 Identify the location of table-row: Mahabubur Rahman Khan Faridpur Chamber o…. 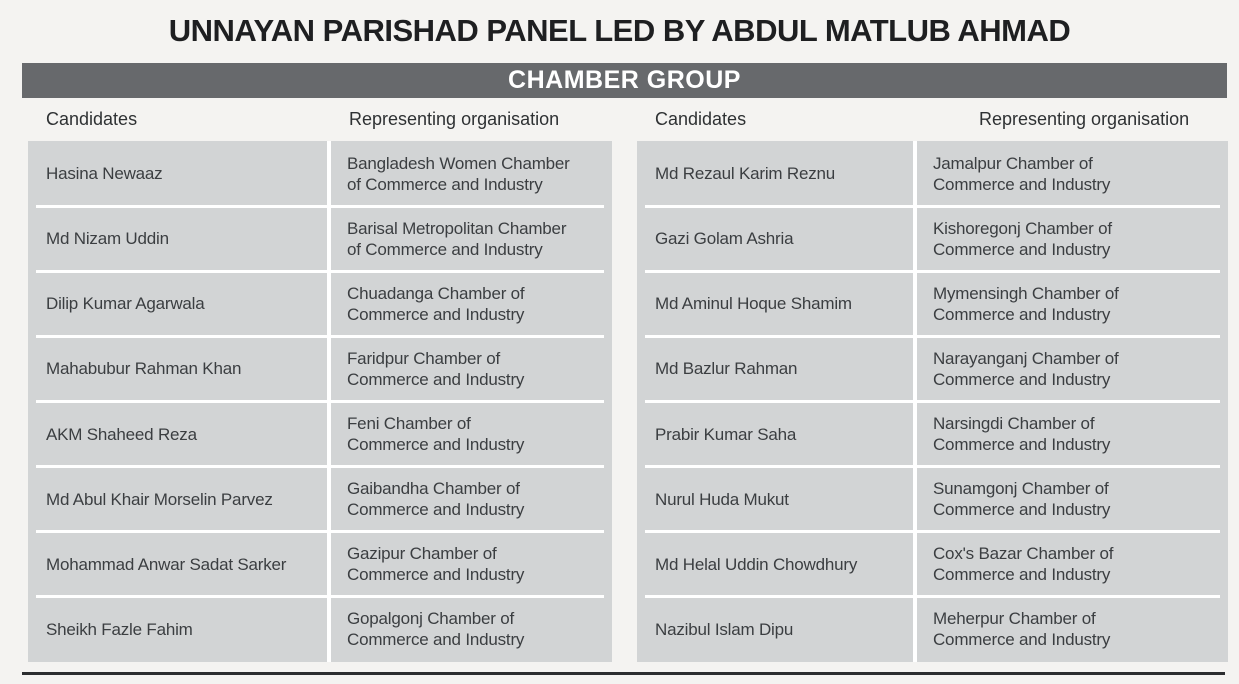
(320, 367).